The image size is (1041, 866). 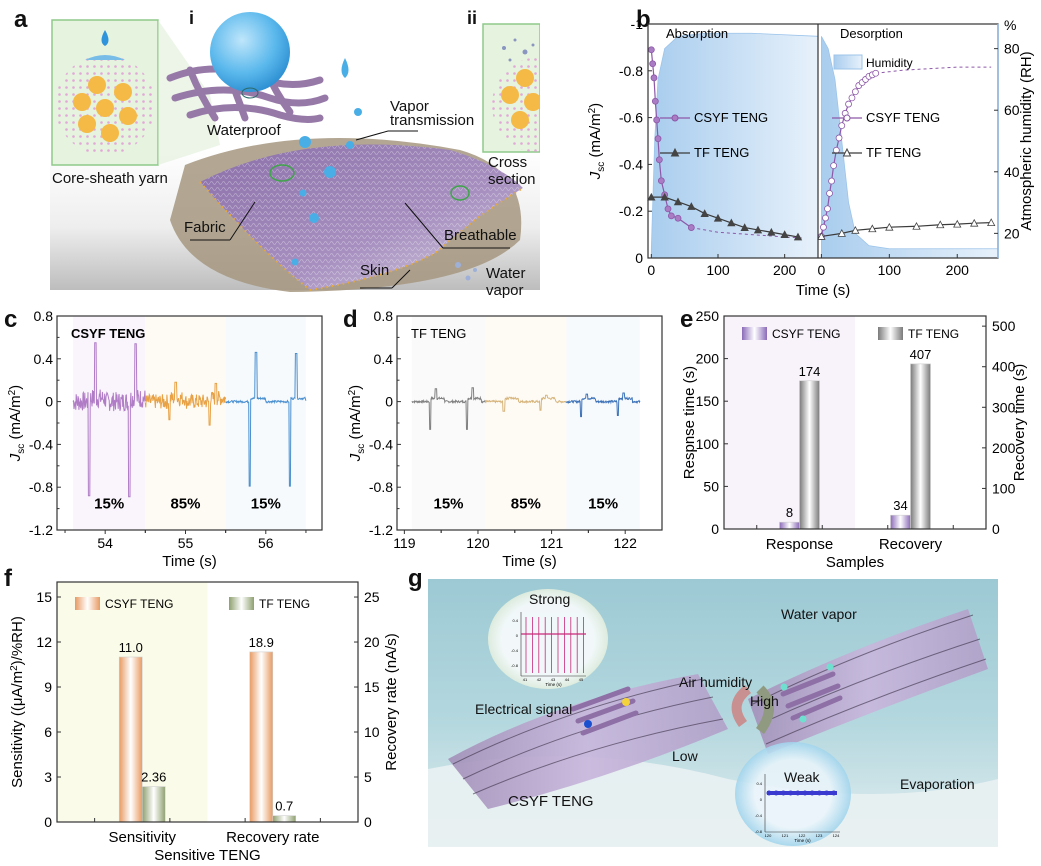 What do you see at coordinates (261, 737) in the screenshot?
I see `bar-csyf-teng-recovery-rate` at bounding box center [261, 737].